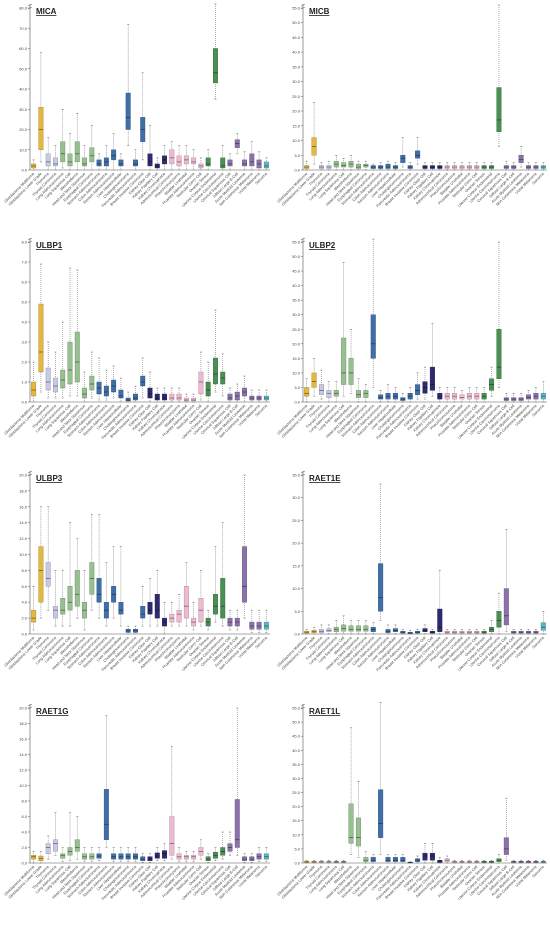  Describe the element at coordinates (24, 302) in the screenshot. I see `y-tick-label: 5.0` at that location.